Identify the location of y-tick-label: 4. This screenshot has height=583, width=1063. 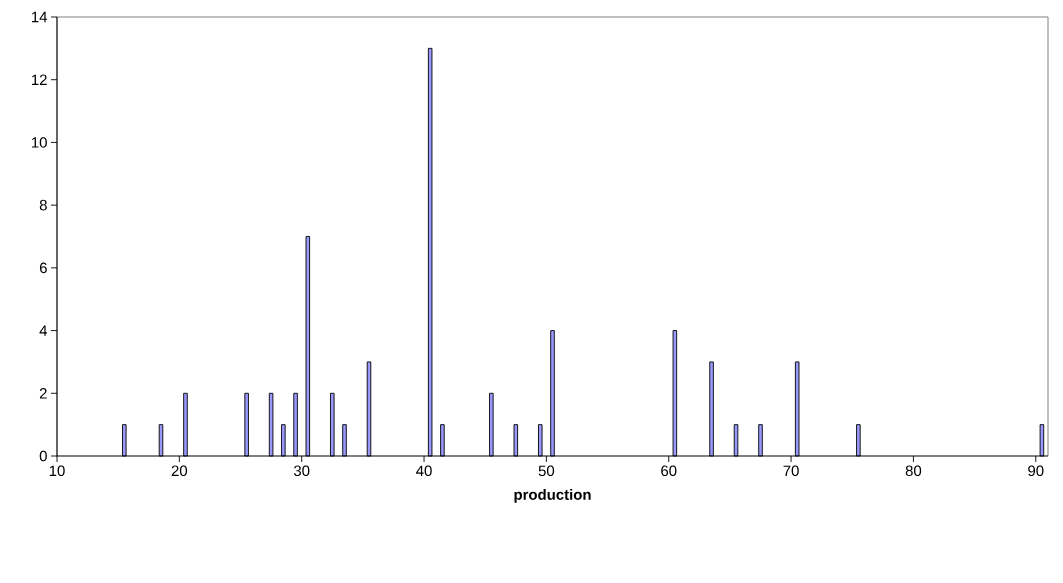
(43, 330).